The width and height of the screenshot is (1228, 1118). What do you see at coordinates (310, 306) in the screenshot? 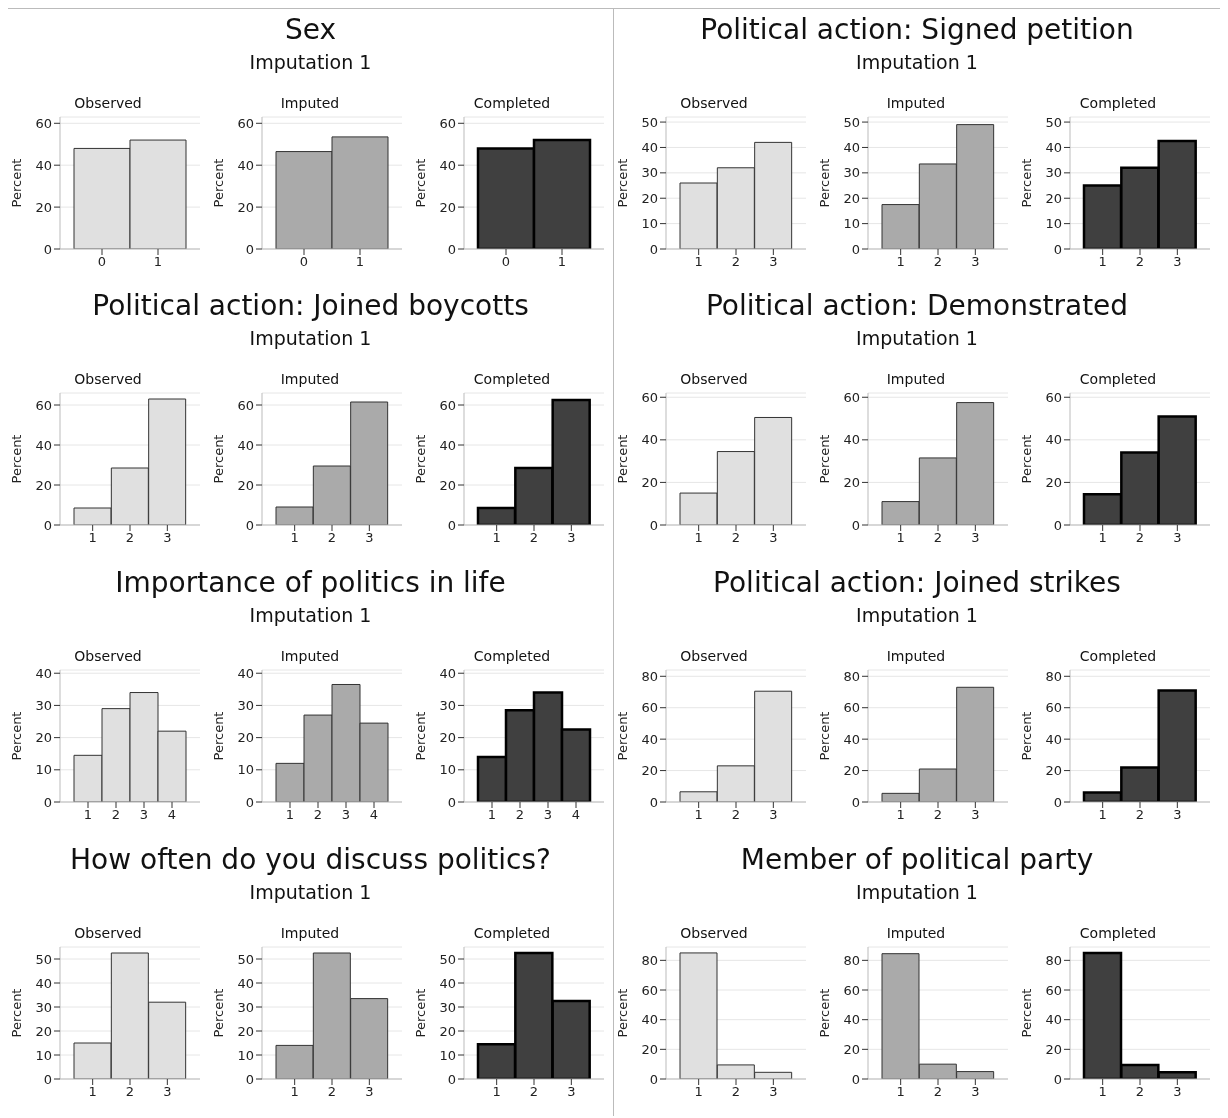
I see `text: Political action: Joined boycotts` at bounding box center [310, 306].